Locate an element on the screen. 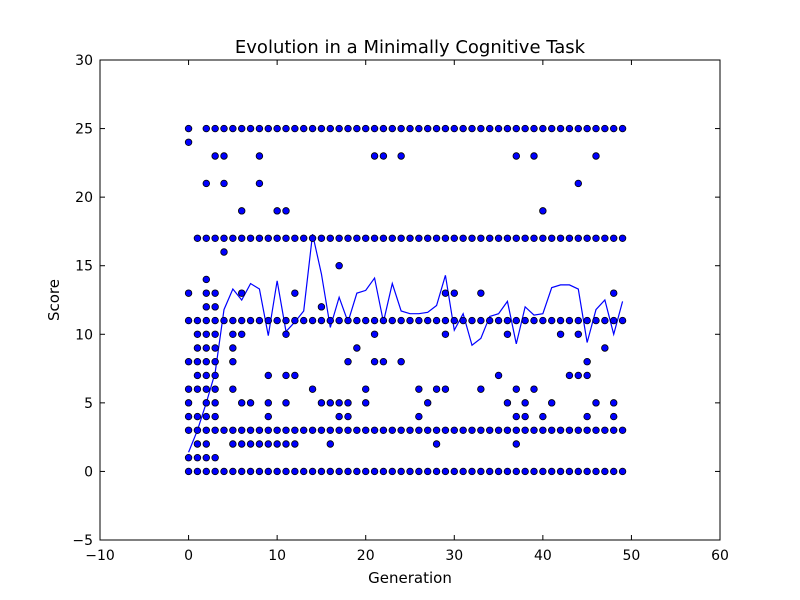 The width and height of the screenshot is (800, 600). y-tick-label: 25 is located at coordinates (84, 130).